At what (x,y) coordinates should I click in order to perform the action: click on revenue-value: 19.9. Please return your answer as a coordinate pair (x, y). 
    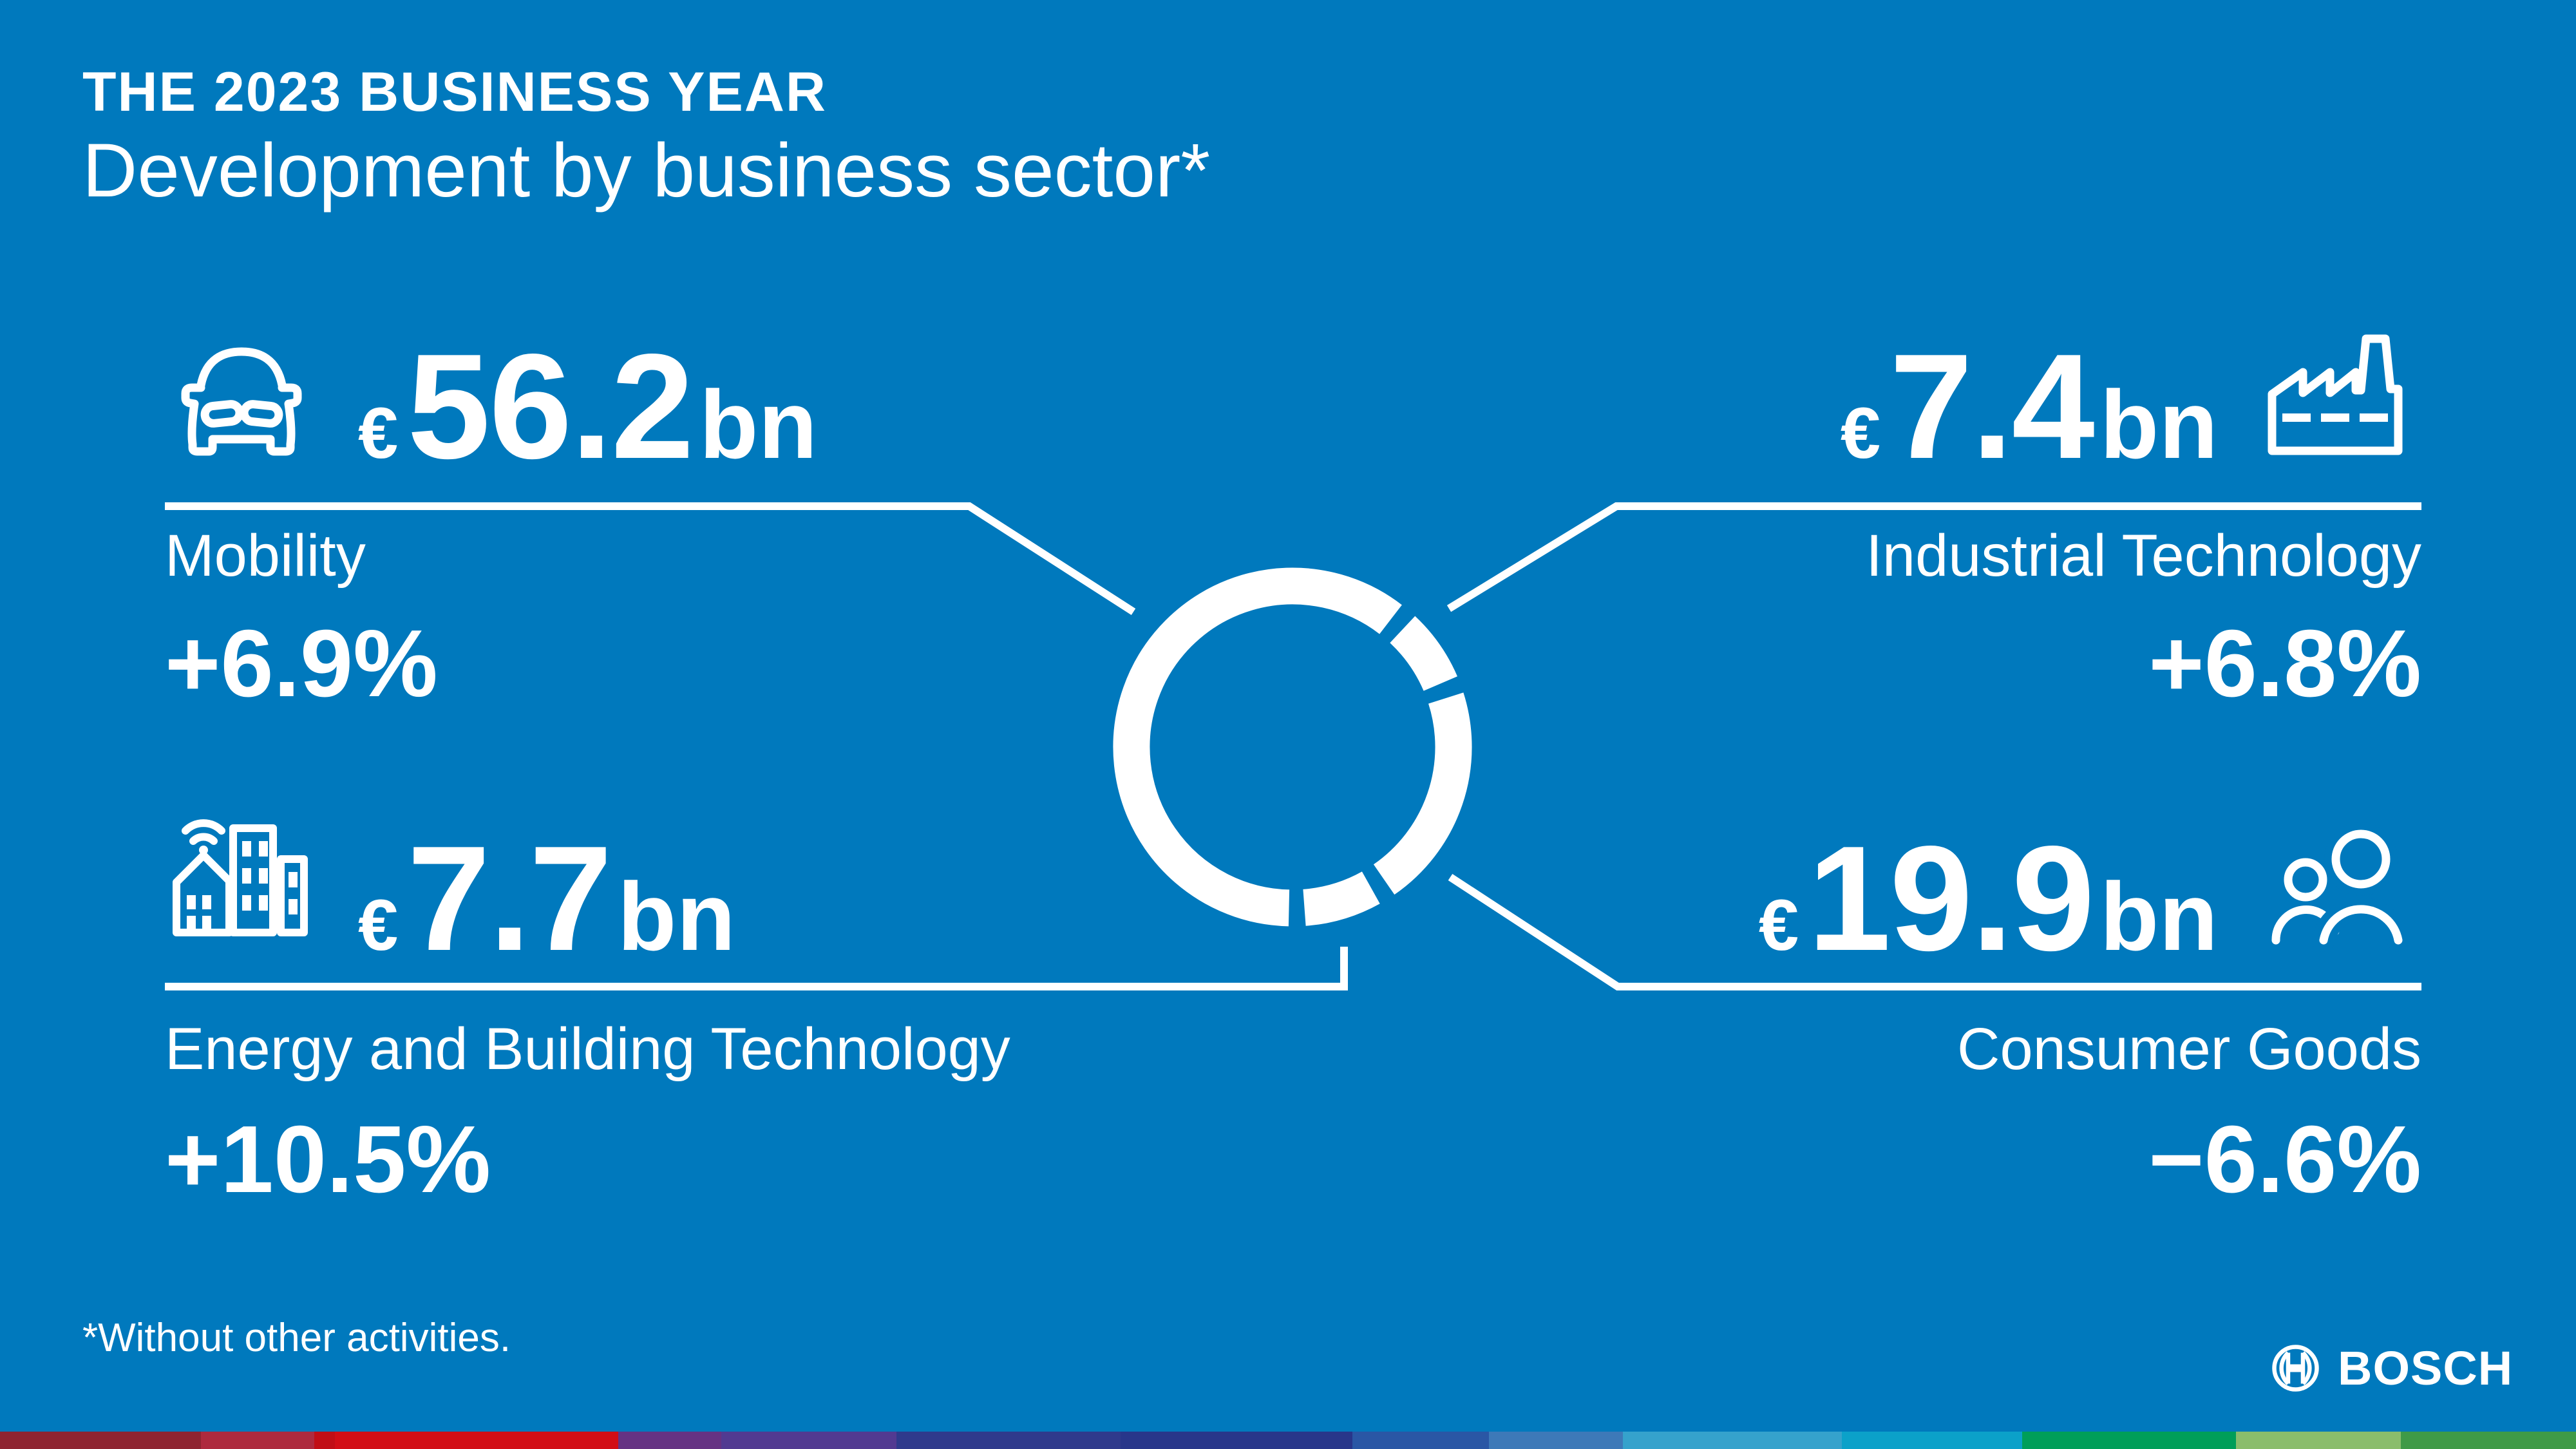
    Looking at the image, I should click on (1952, 899).